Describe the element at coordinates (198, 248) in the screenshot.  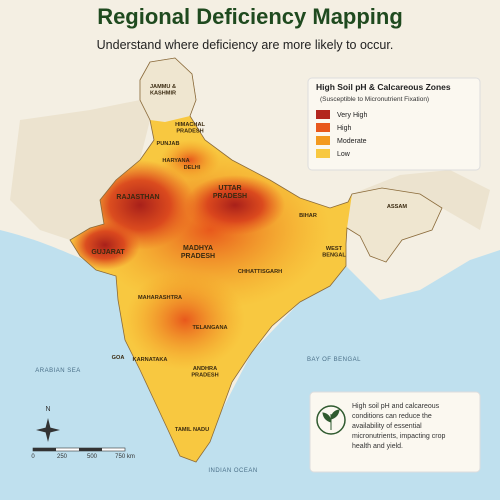
I see `region-label: MADHYA` at that location.